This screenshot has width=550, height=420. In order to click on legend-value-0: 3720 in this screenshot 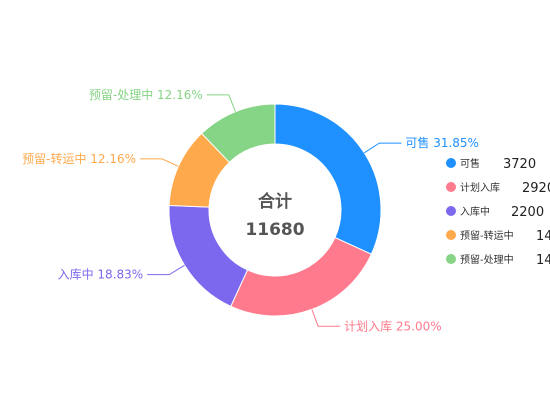, I will do `click(519, 164)`.